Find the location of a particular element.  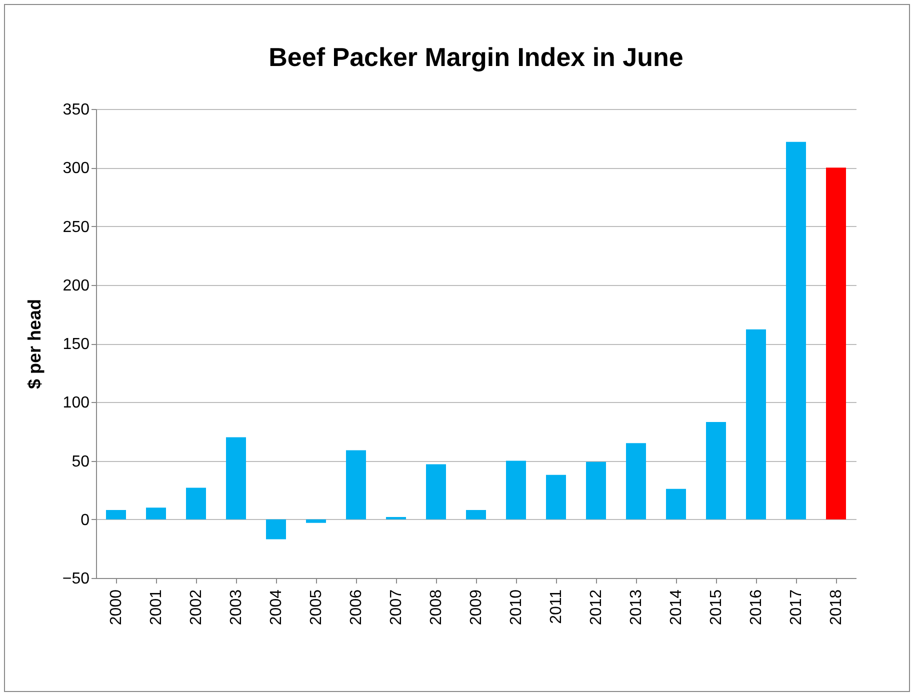

y-tick-label: −50 is located at coordinates (76, 579).